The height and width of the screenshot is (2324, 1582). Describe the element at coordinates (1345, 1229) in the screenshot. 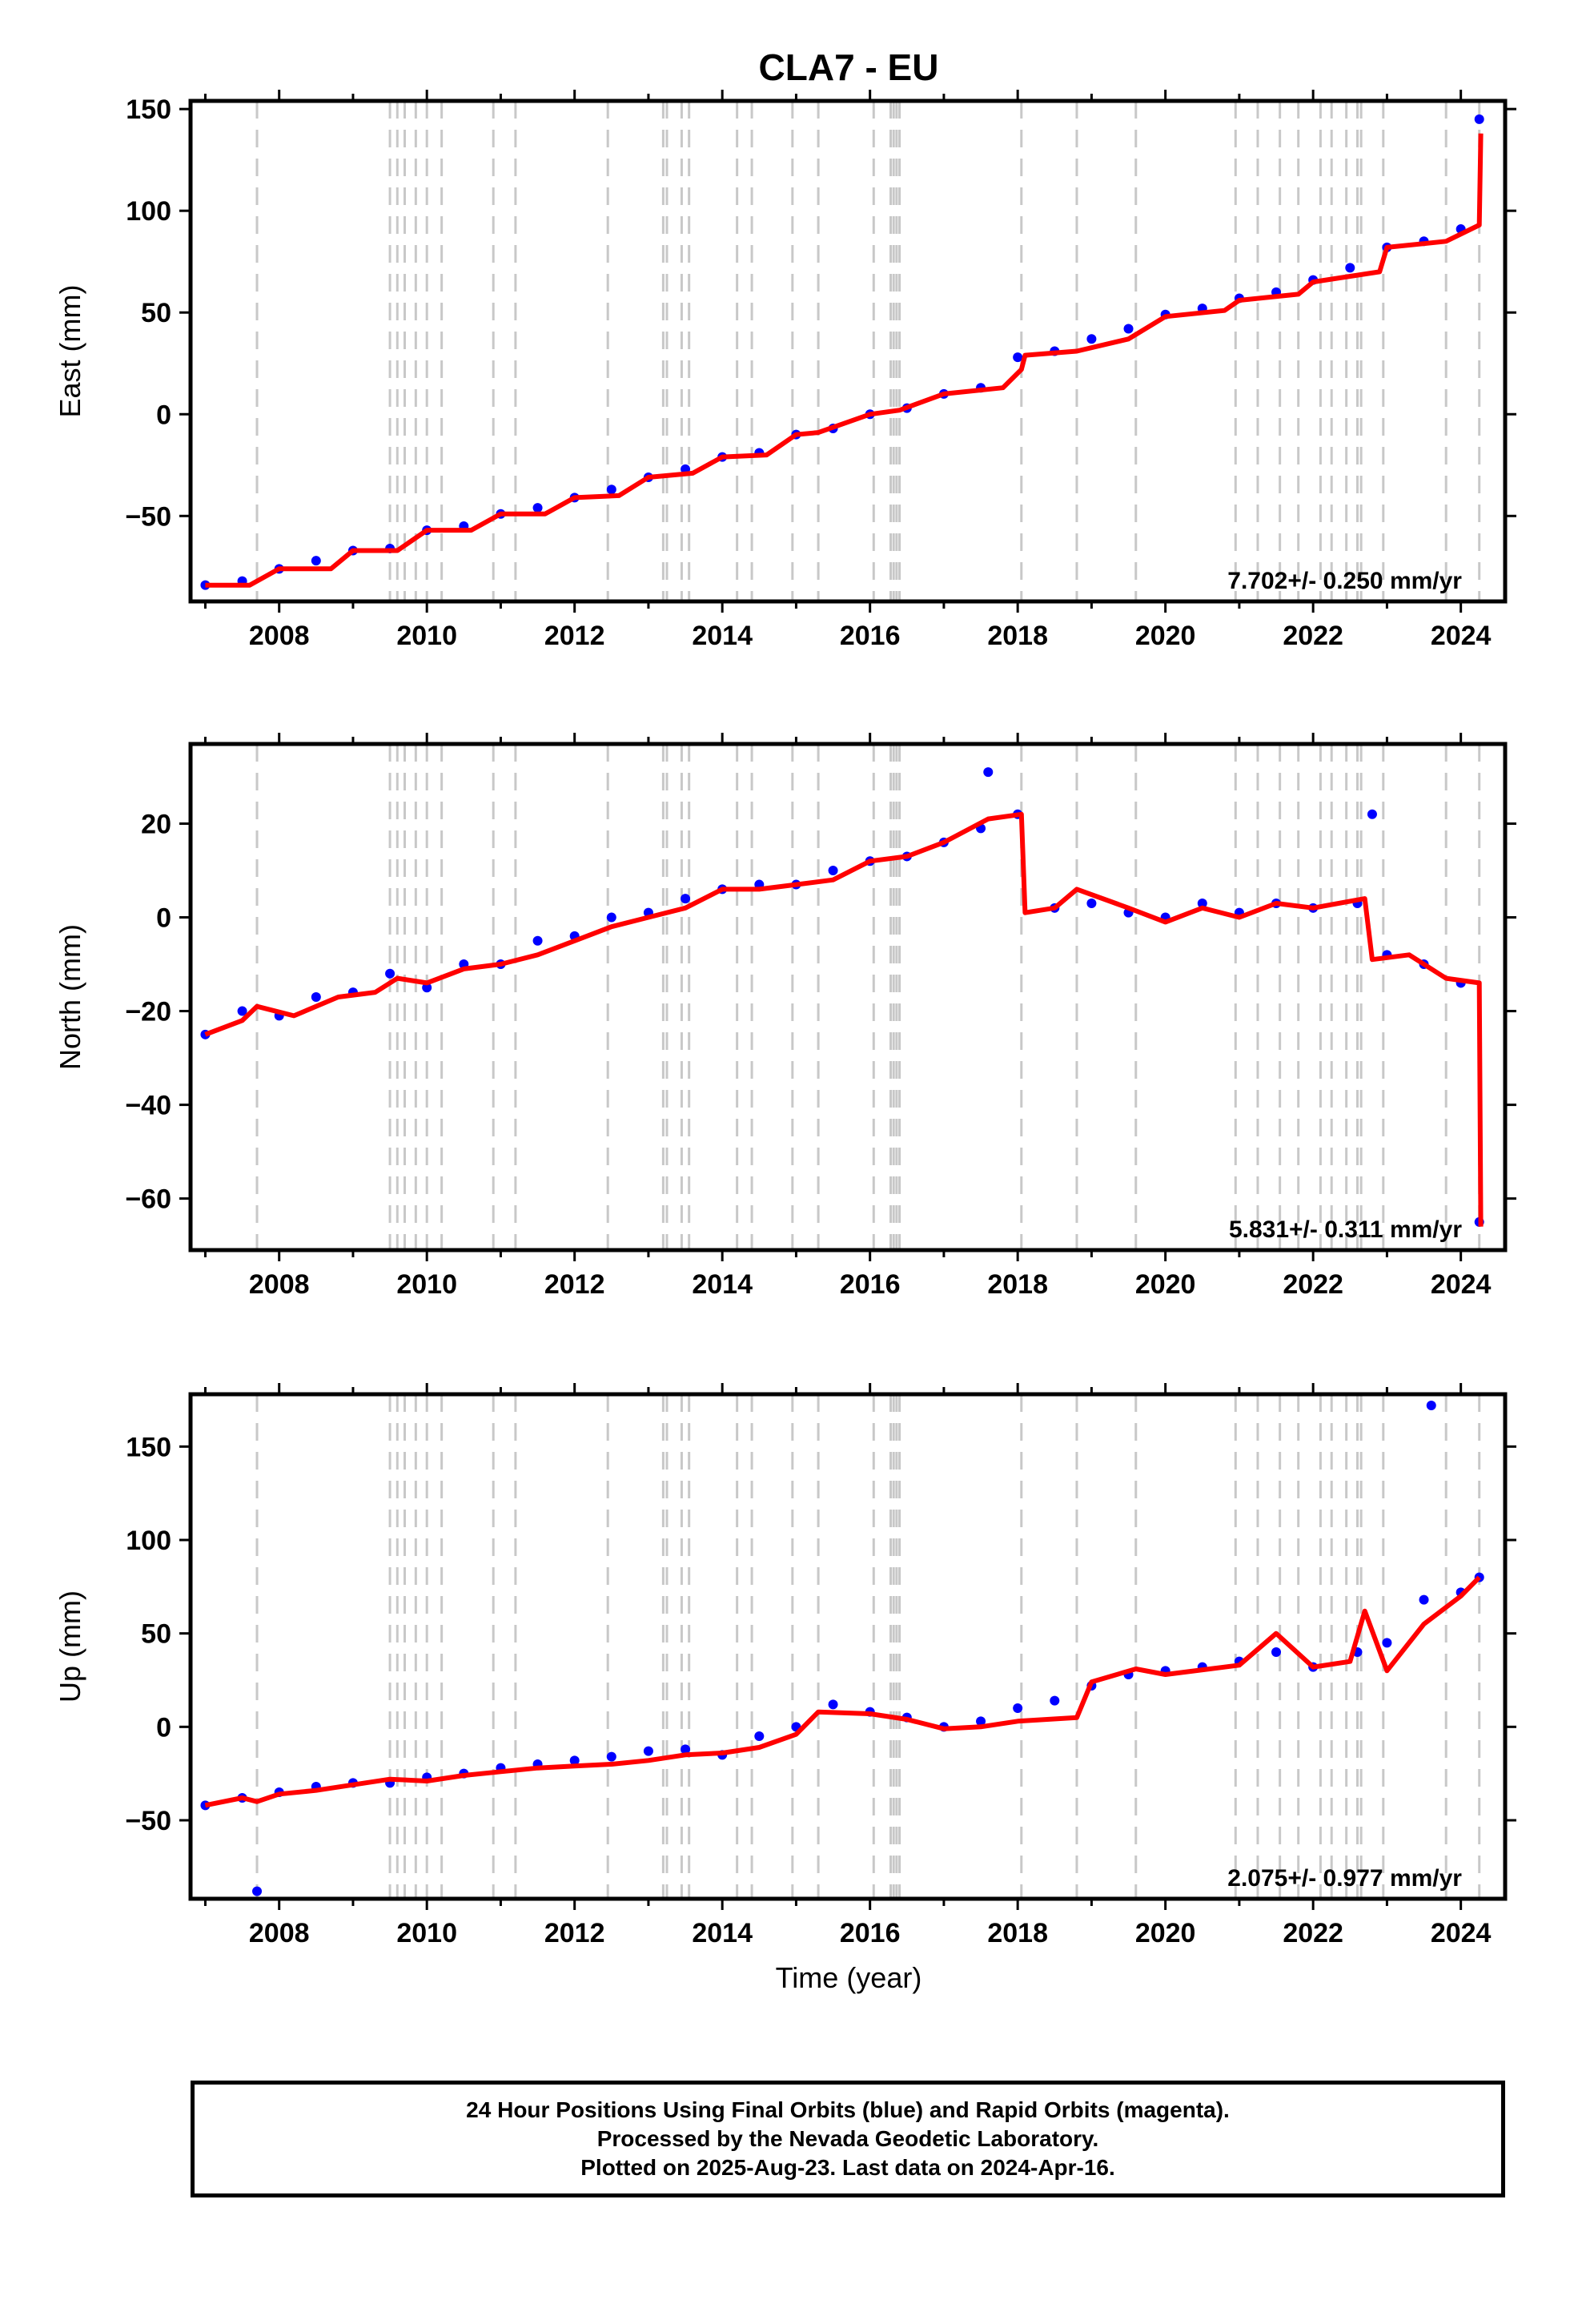

I see `north-rate-label: 5.831+/- 0.311 mm/yr` at that location.